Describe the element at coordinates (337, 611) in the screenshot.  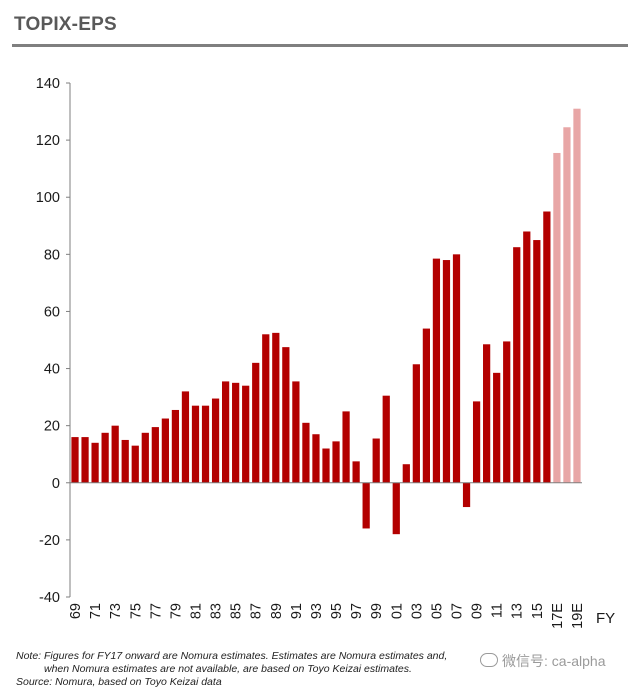
I see `x-tick-label: 95` at that location.